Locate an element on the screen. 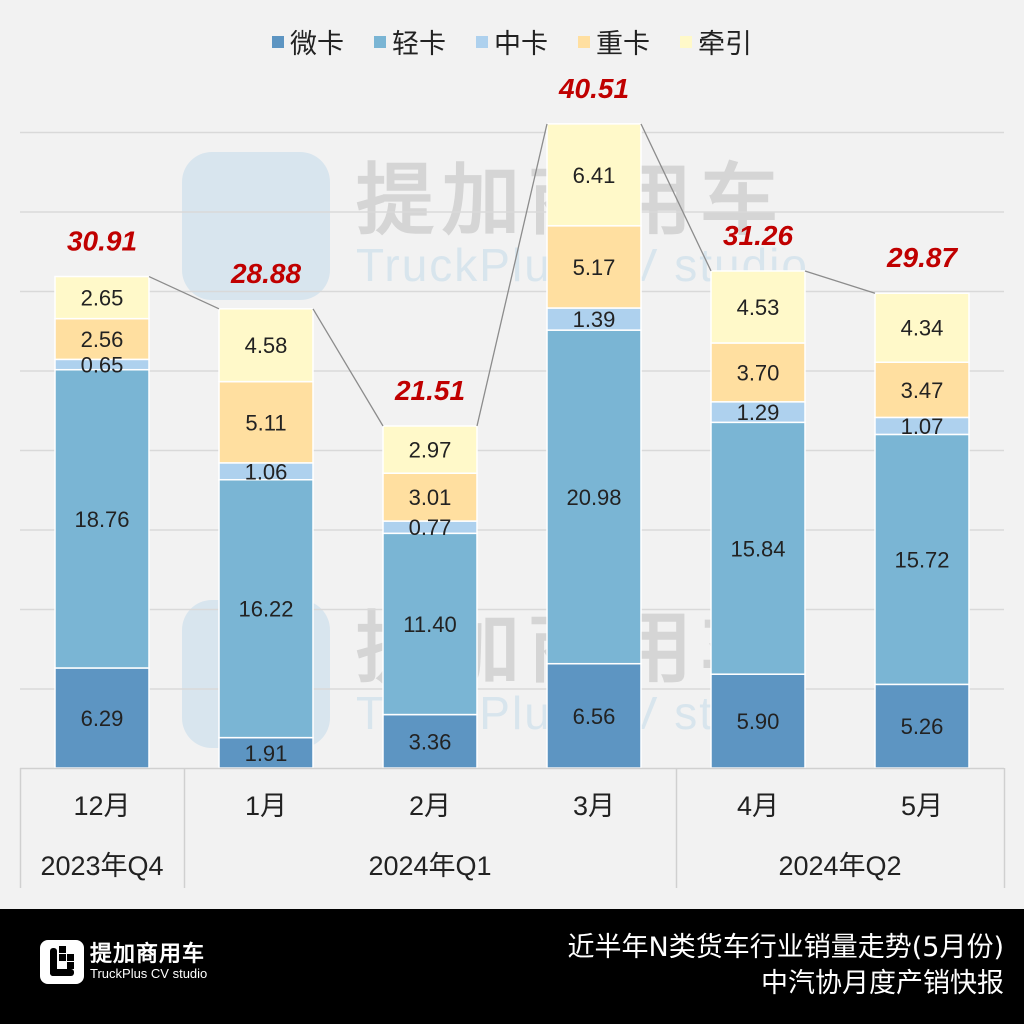 The width and height of the screenshot is (1024, 1024). category-label: 1月 is located at coordinates (266, 806).